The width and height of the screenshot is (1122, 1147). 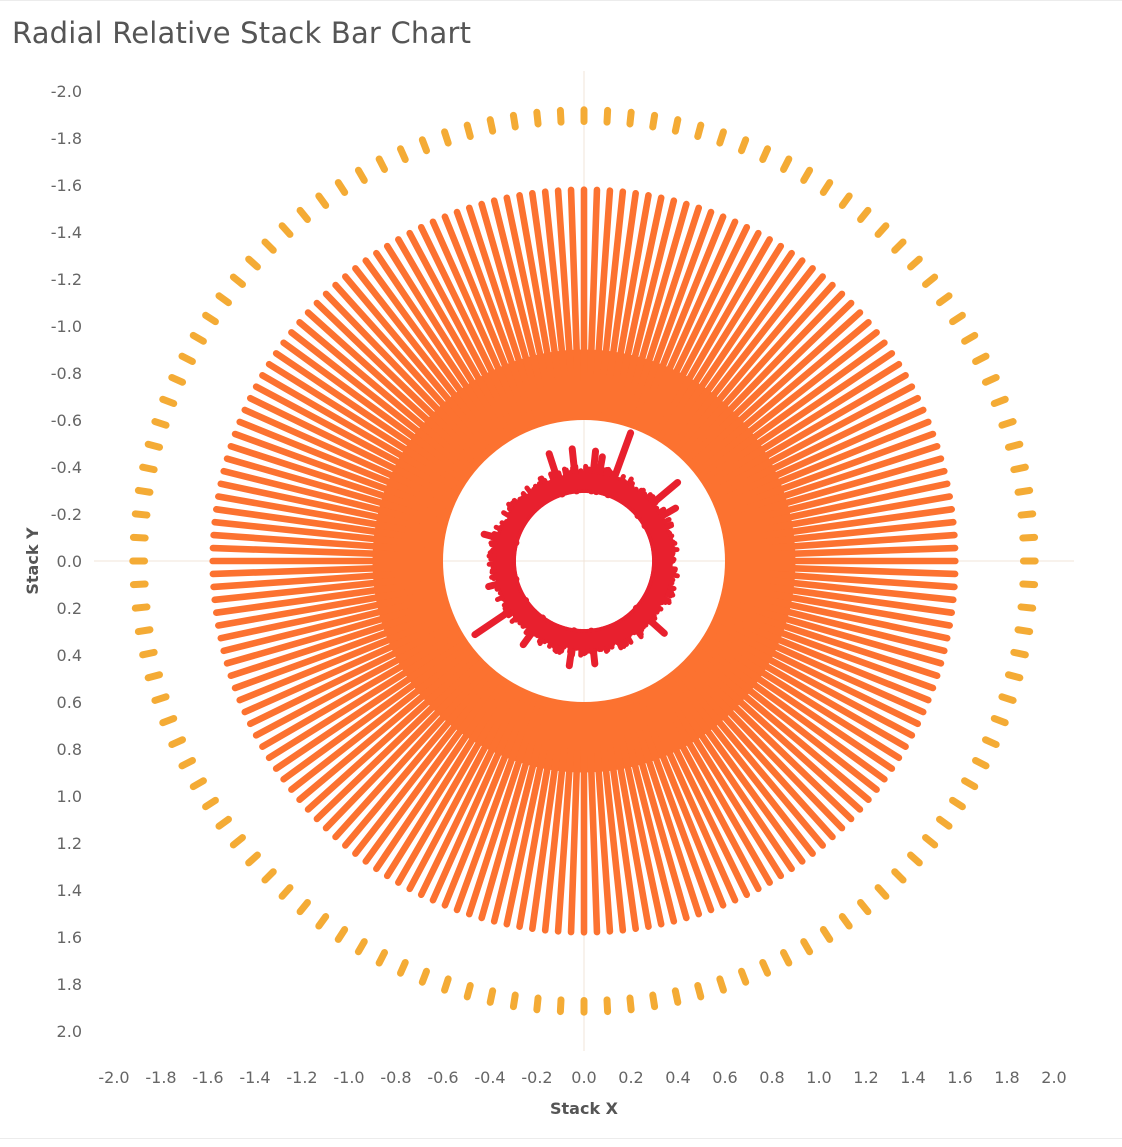 What do you see at coordinates (242, 33) in the screenshot?
I see `chart-title: Radial Relative Stack Bar Chart` at bounding box center [242, 33].